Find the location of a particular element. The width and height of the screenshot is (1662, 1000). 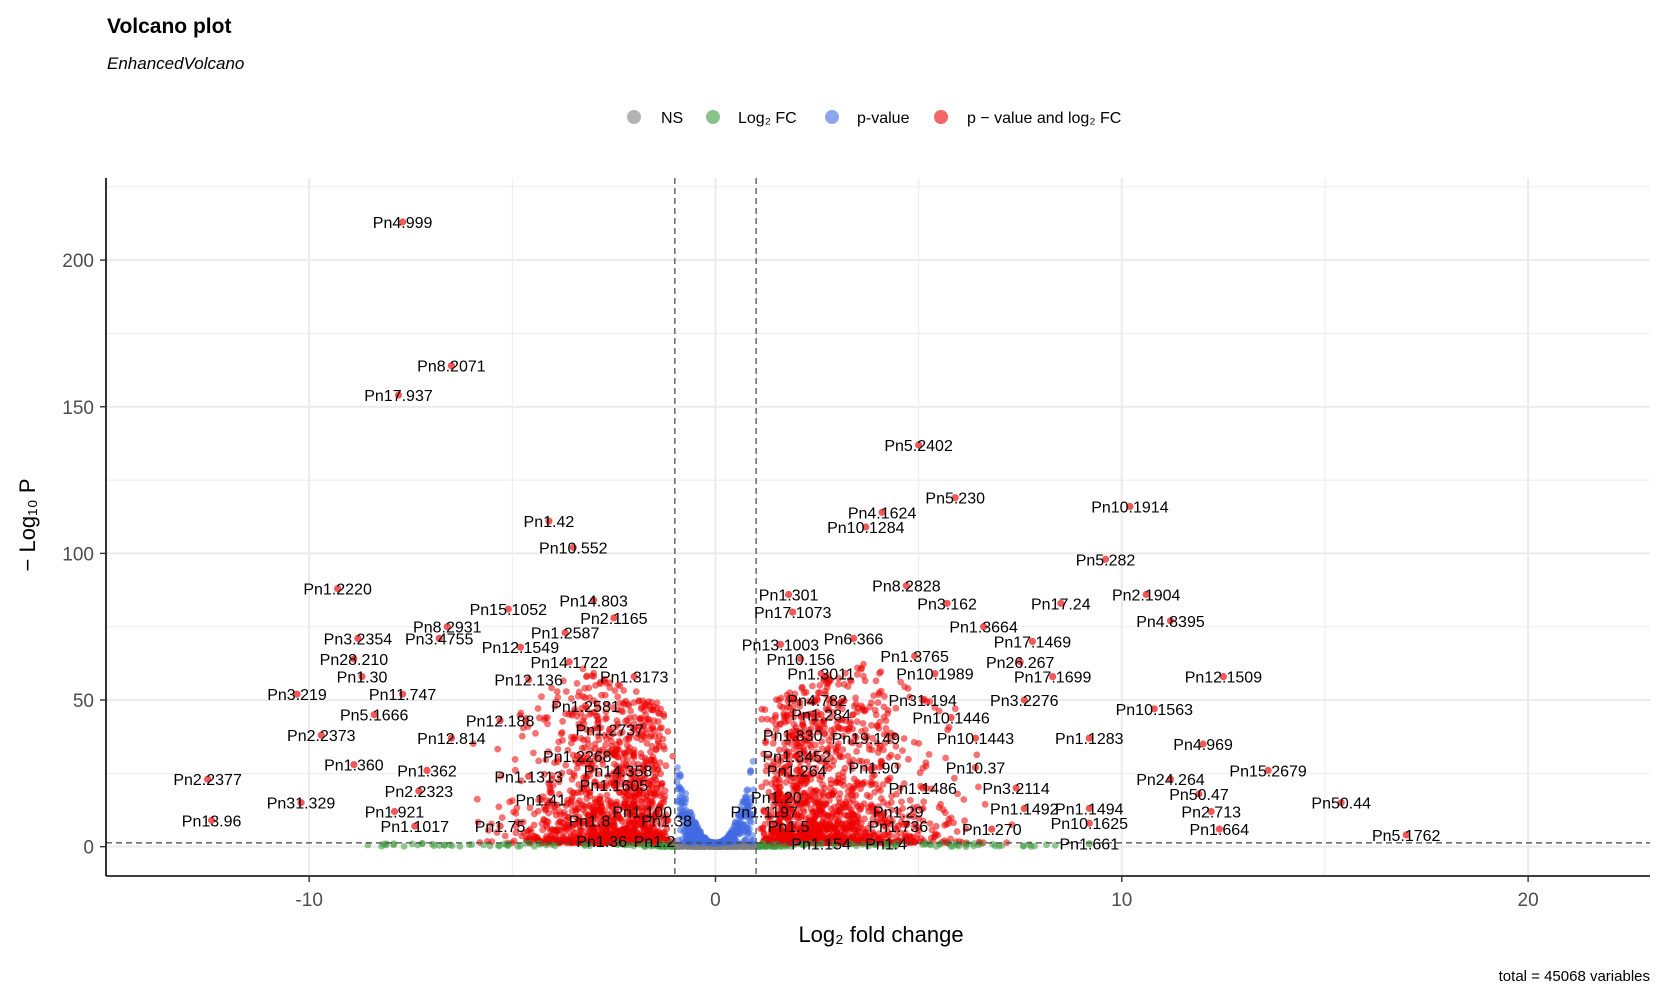

point-label: Pn15.2679 is located at coordinates (1268, 771).